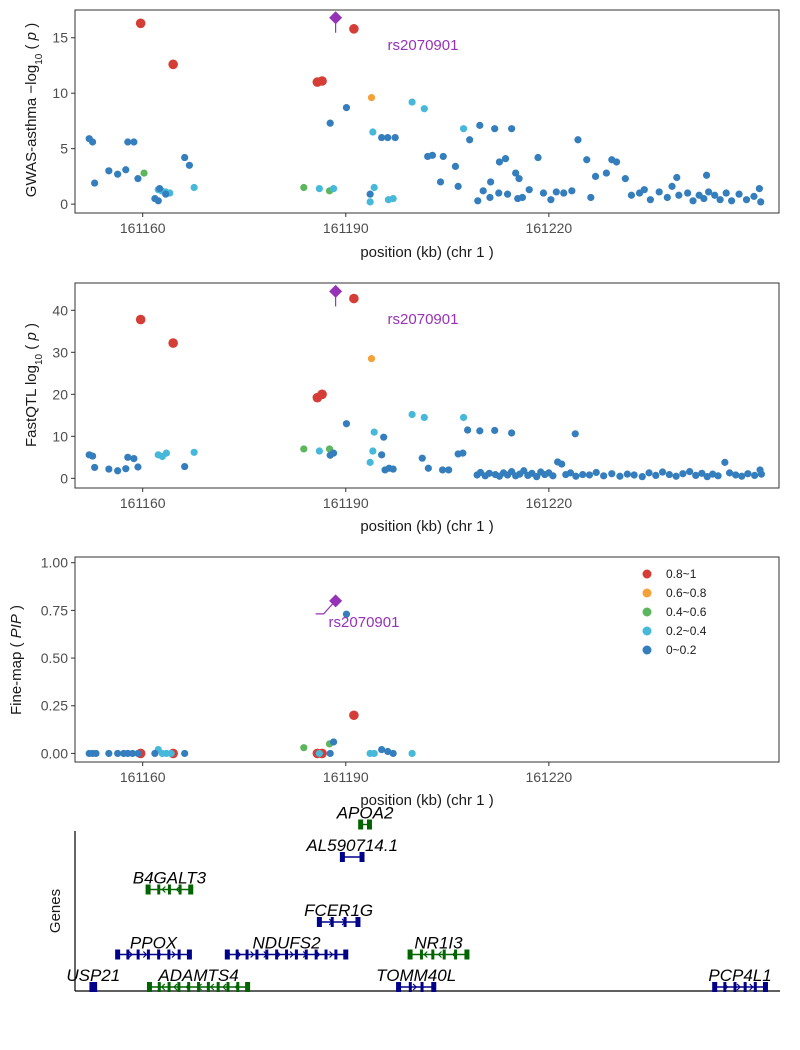  Describe the element at coordinates (423, 45) in the screenshot. I see `lead-snp-label: rs2070901` at that location.